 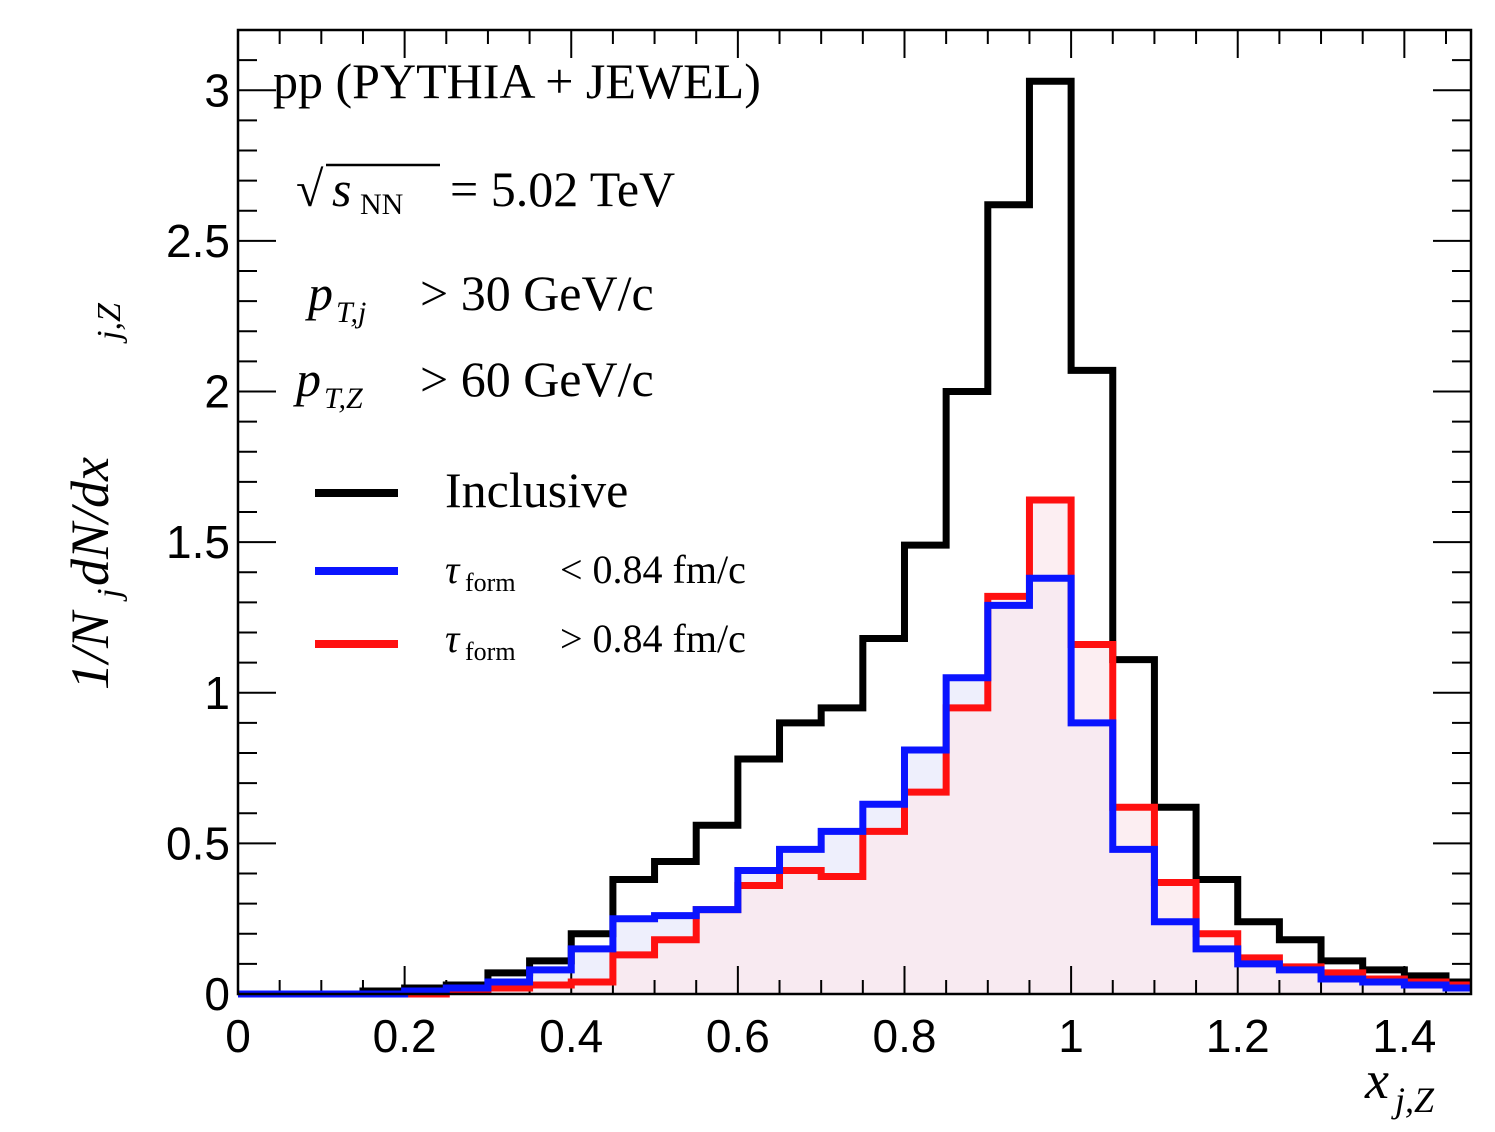 I want to click on legend-sub-early: form, so click(x=490, y=582).